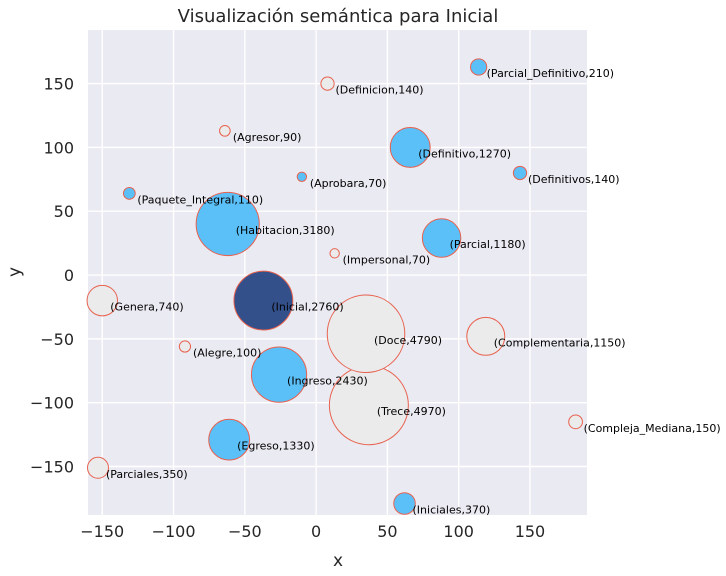 This screenshot has width=726, height=576. I want to click on data-label: (Genera,740), so click(146, 307).